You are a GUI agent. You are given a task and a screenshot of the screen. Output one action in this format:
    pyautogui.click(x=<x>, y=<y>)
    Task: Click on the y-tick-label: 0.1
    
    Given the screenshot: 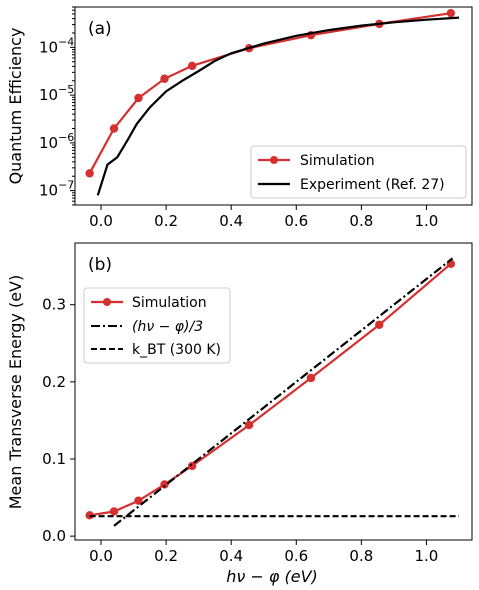 What is the action you would take?
    pyautogui.click(x=54, y=459)
    